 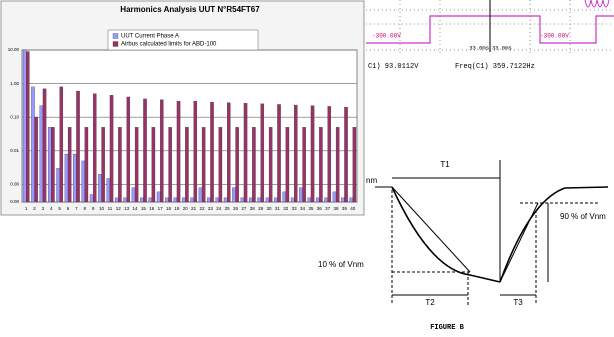 What do you see at coordinates (495, 67) in the screenshot?
I see `scope-frequency: Freq(C1) 359.7122Hz` at bounding box center [495, 67].